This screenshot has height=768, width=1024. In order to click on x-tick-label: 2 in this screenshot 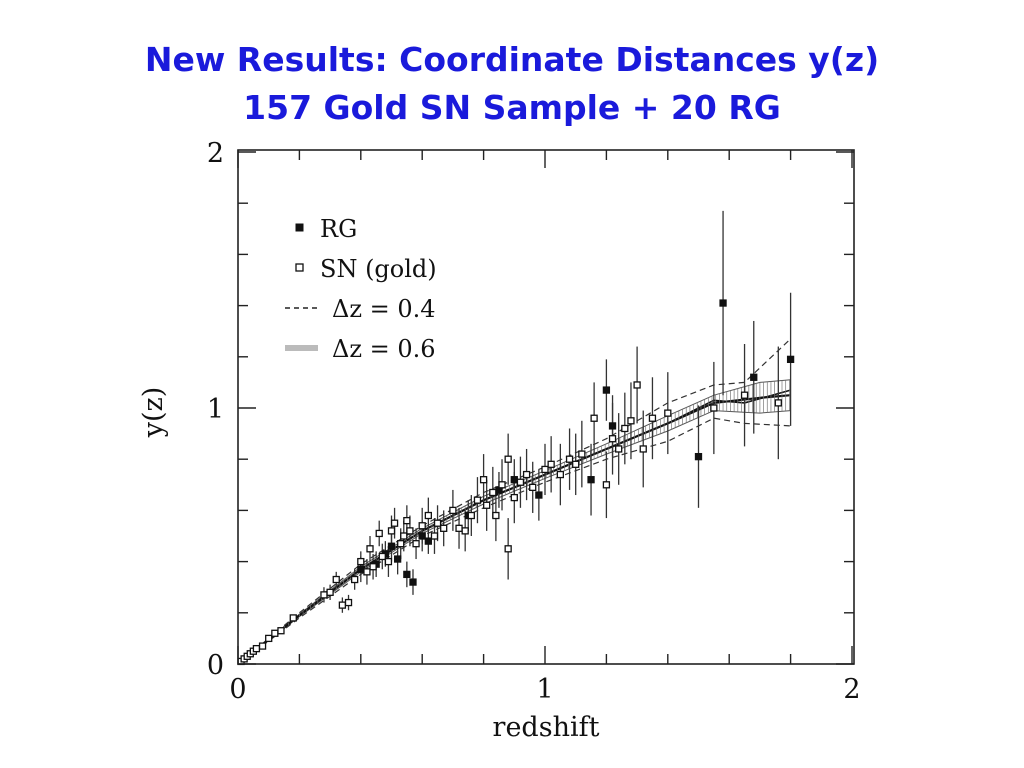, I will do `click(851, 689)`.